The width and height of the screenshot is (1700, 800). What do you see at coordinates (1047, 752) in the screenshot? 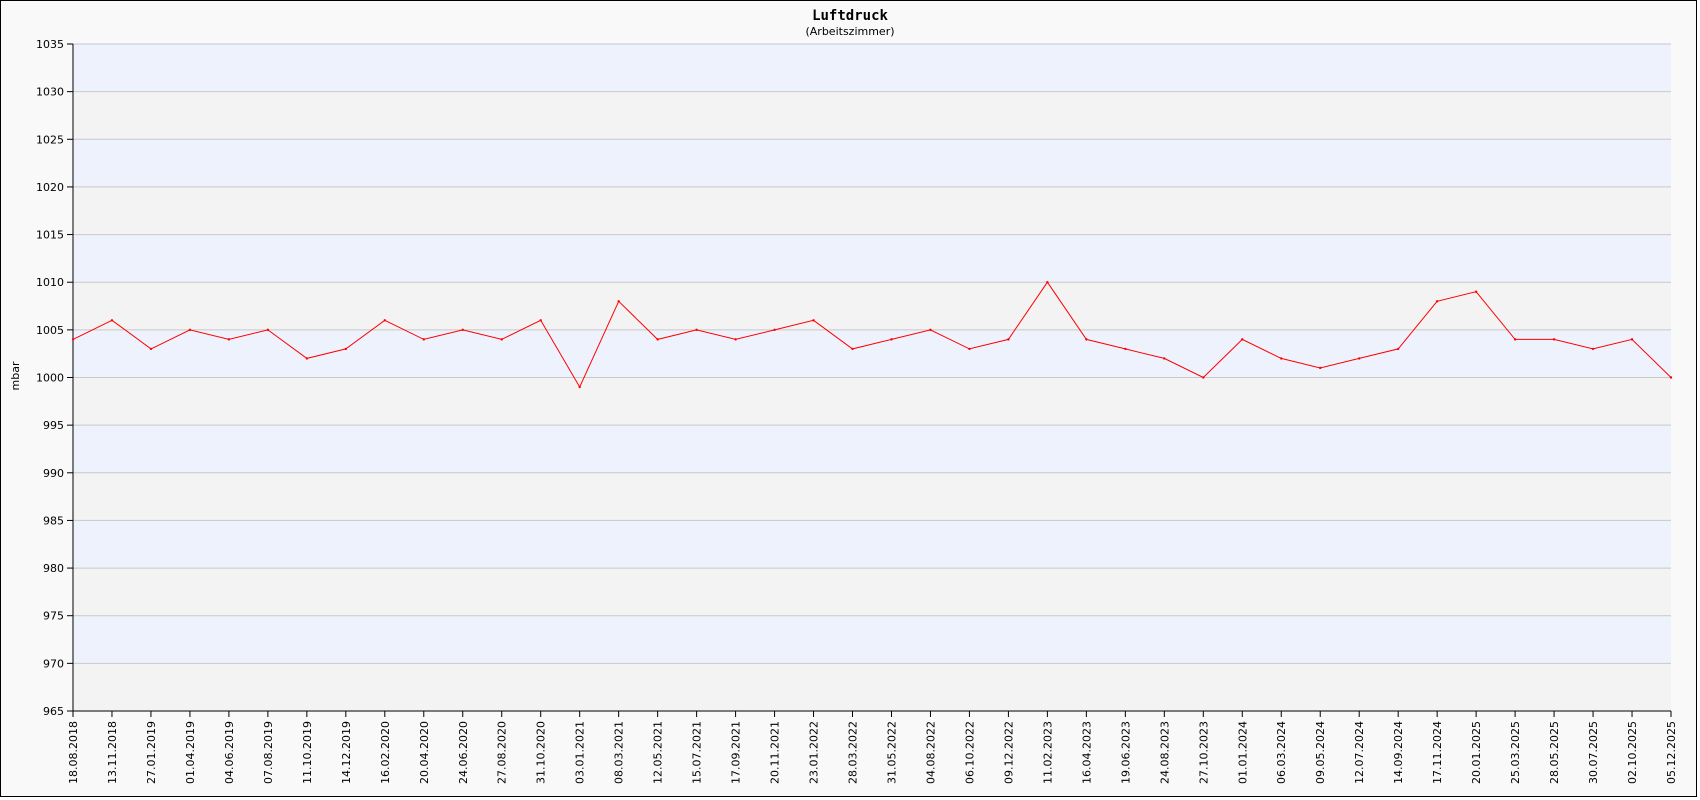
I see `x-tick-label: 11.02.2023` at bounding box center [1047, 752].